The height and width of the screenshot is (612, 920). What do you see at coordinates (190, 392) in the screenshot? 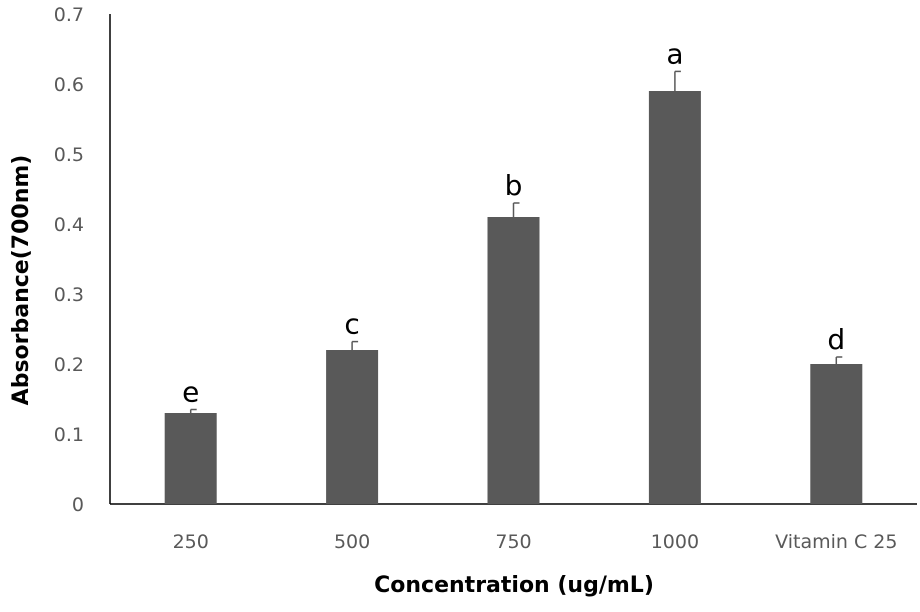
I see `data-label-0: e` at bounding box center [190, 392].